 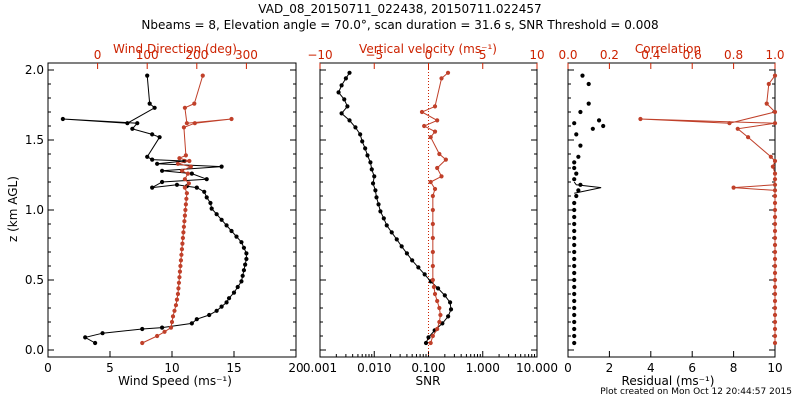 I want to click on corr-top-tick-label: 0.8, so click(x=733, y=55).